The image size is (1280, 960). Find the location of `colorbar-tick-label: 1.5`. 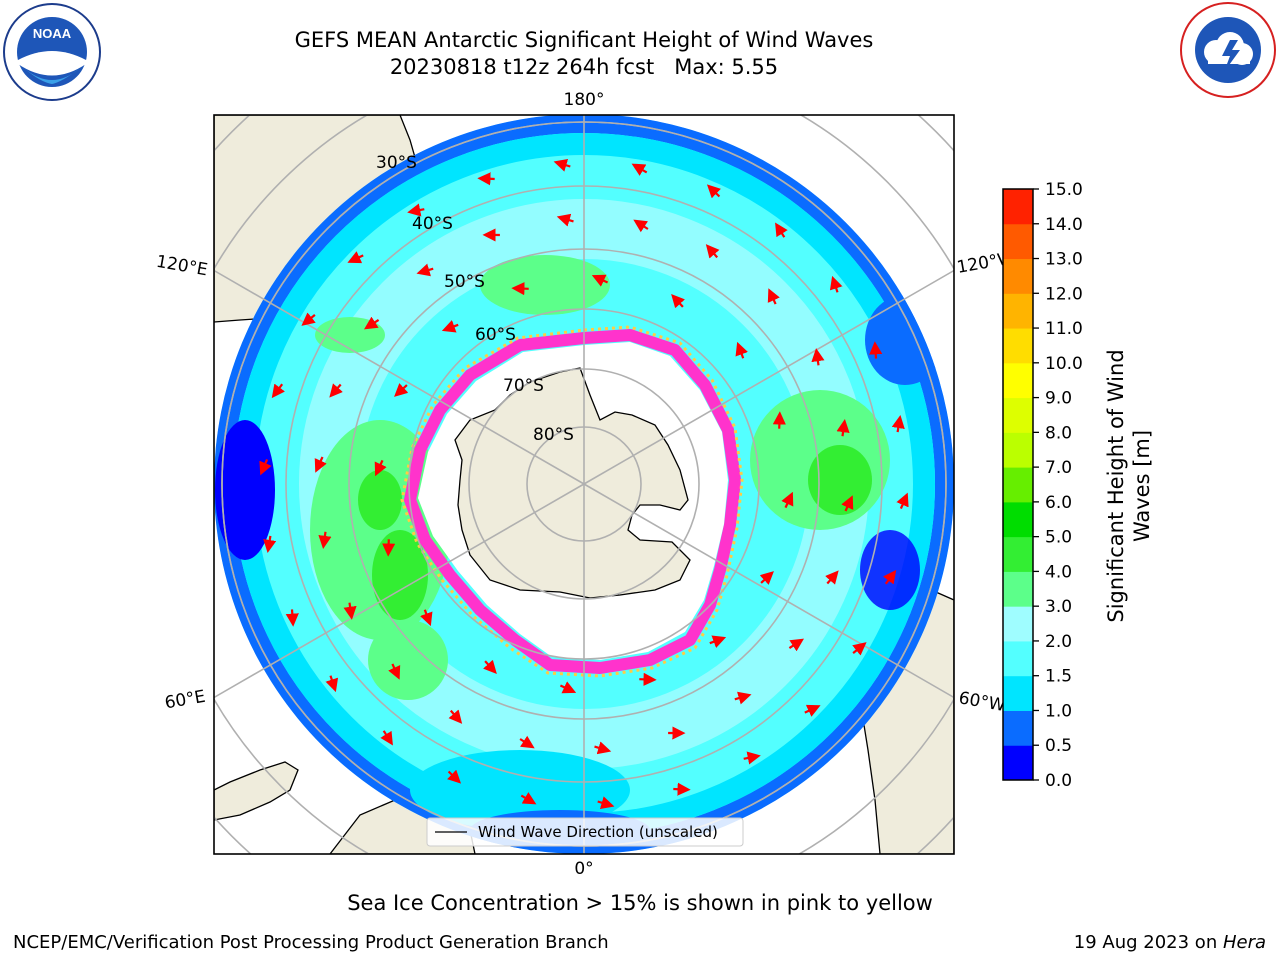

colorbar-tick-label: 1.5 is located at coordinates (1058, 677).